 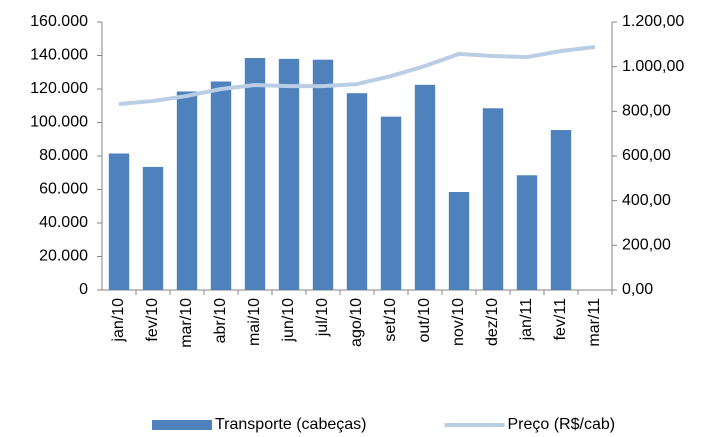 What do you see at coordinates (59, 55) in the screenshot?
I see `y-tick-label: 140.000` at bounding box center [59, 55].